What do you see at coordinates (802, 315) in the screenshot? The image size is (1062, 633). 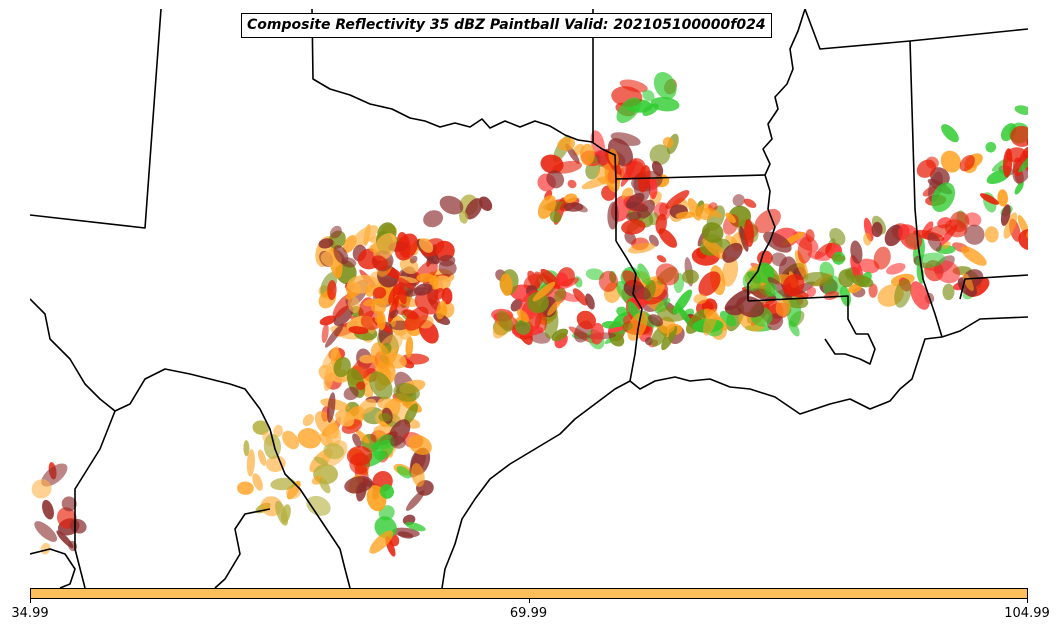 I see `boundary-la-ms` at bounding box center [802, 315].